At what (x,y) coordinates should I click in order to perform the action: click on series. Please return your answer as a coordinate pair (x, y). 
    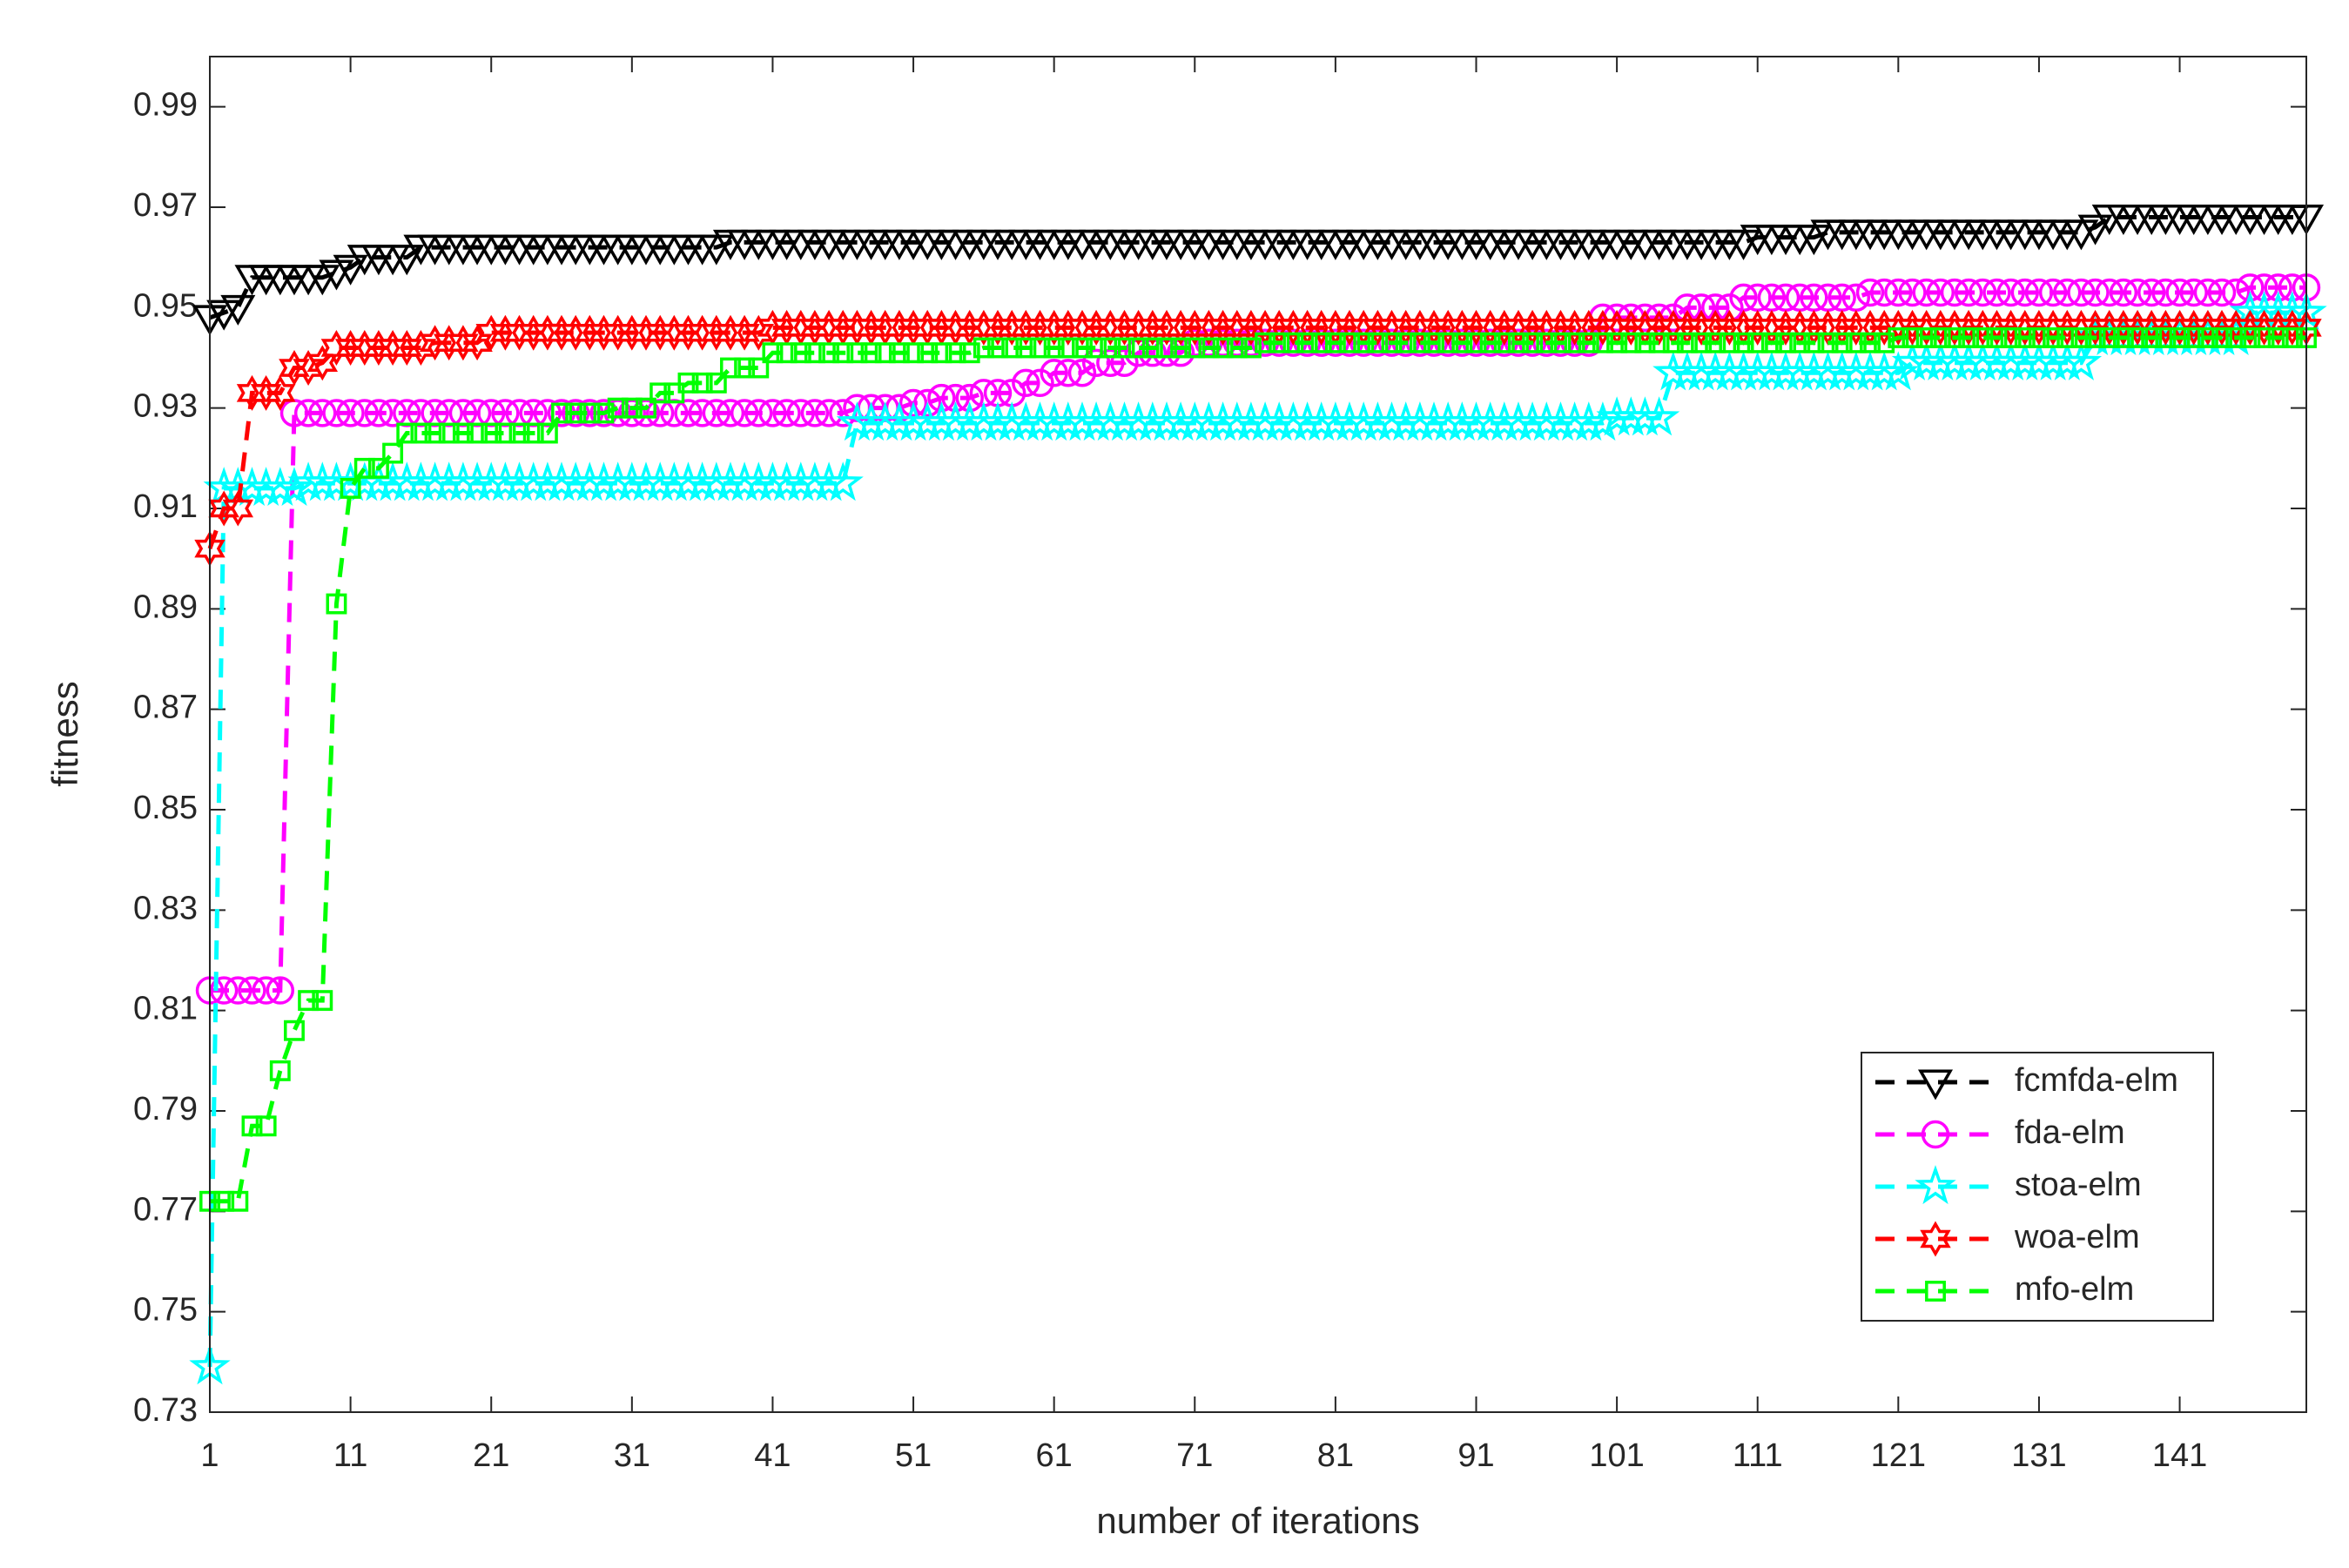
    Looking at the image, I should click on (1258, 270).